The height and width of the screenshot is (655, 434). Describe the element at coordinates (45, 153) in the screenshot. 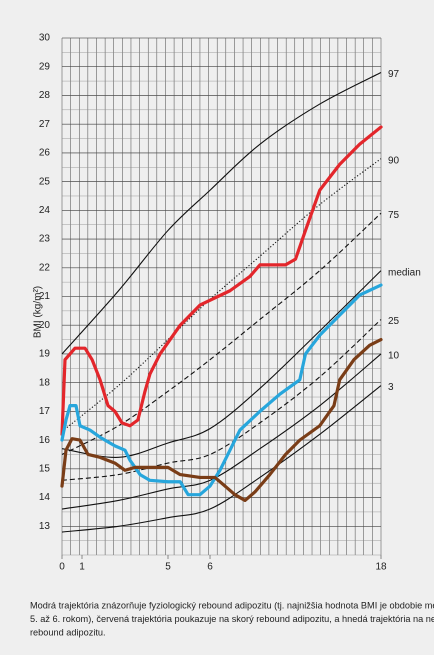

I see `y-tick-label: 26` at that location.